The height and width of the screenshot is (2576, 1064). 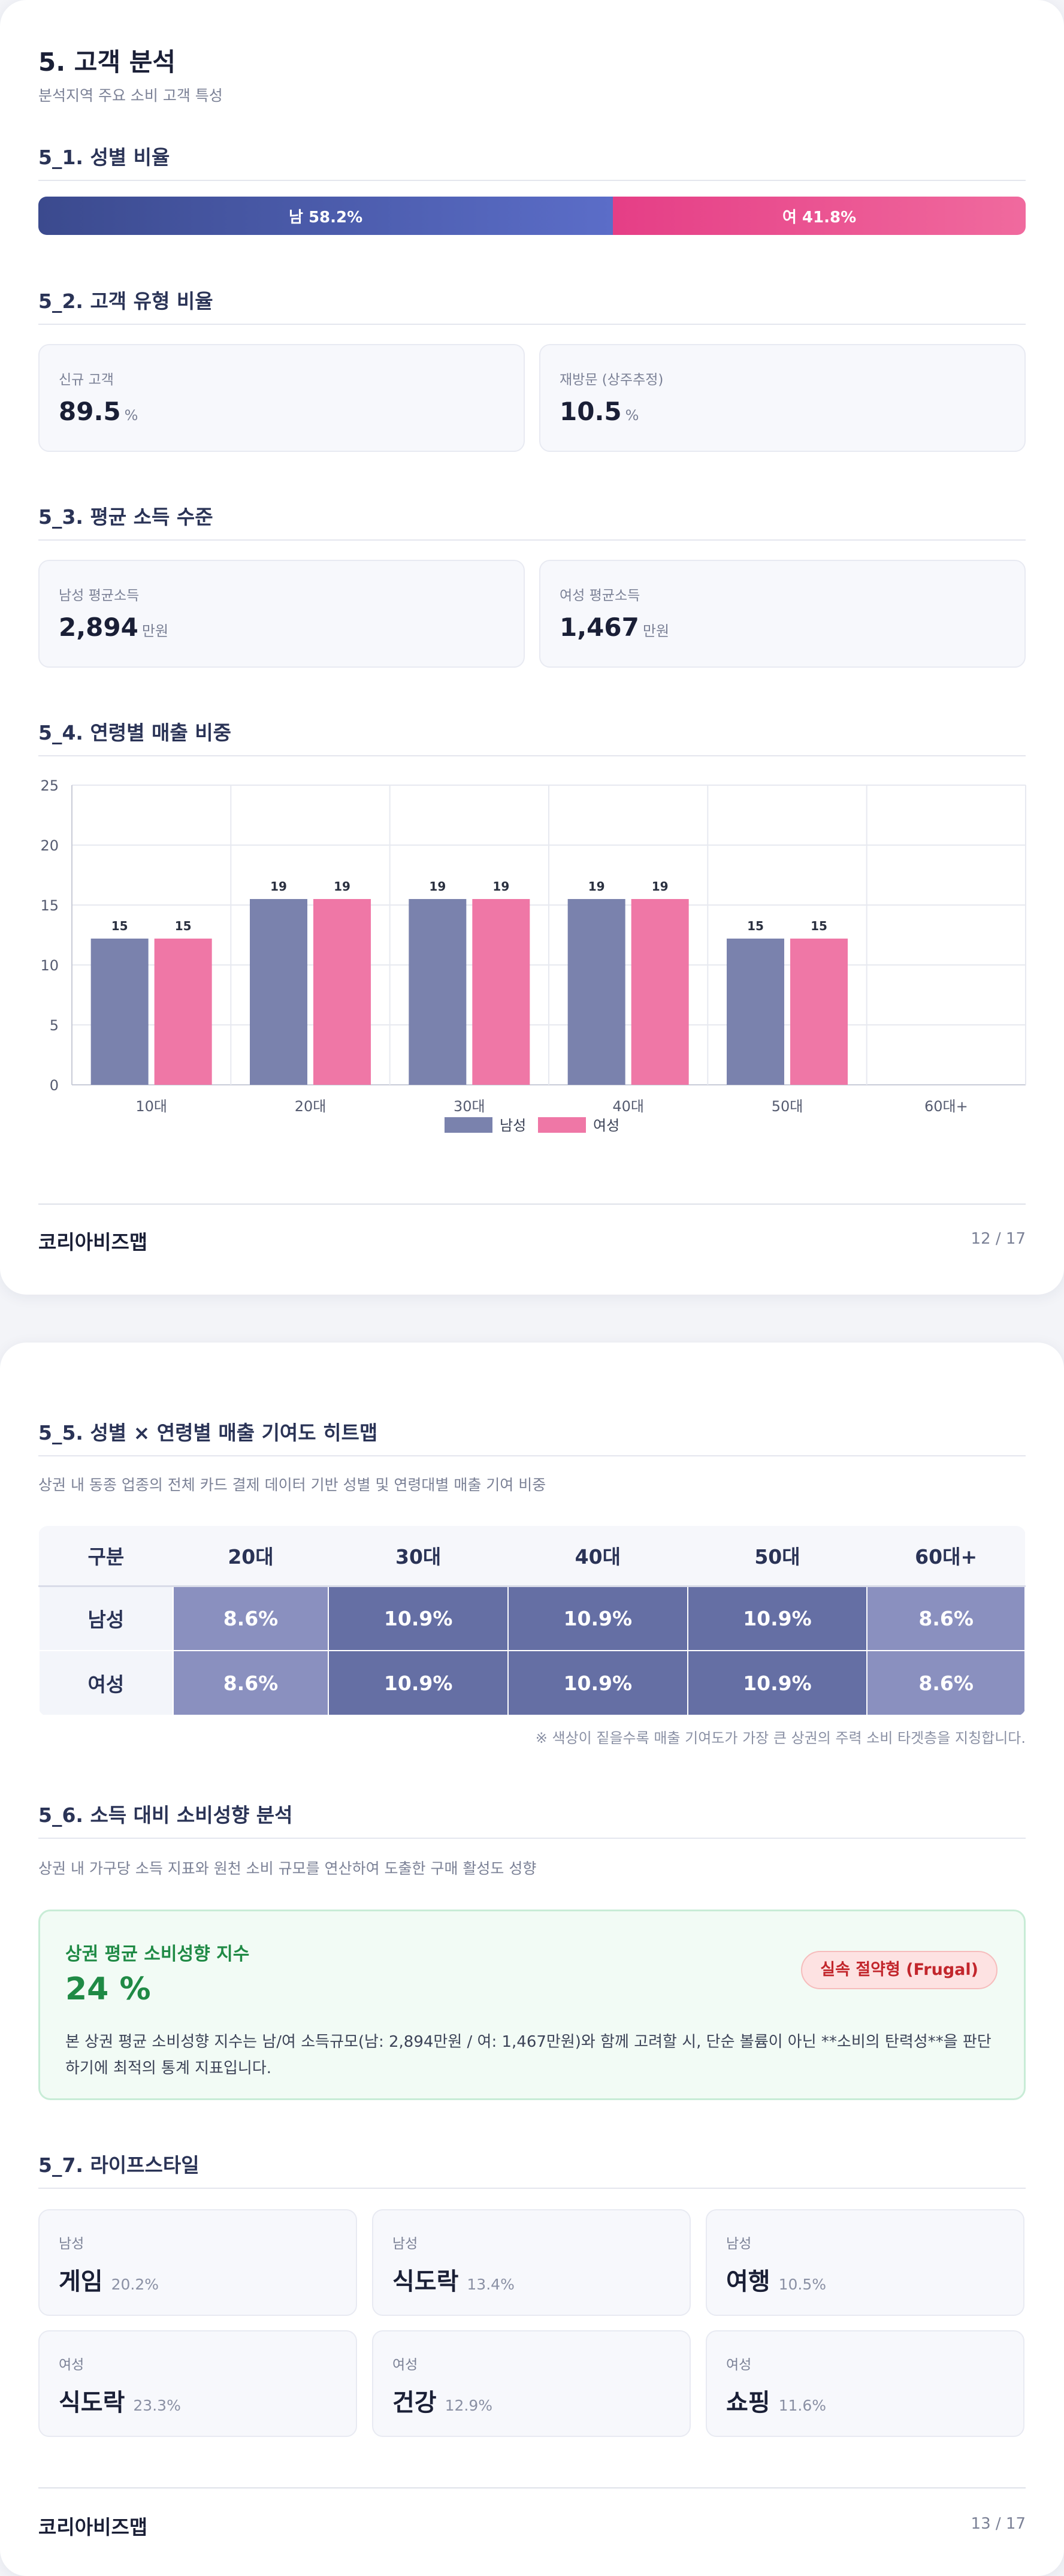 What do you see at coordinates (107, 62) in the screenshot?
I see `page-title: 5. 고객 분석` at bounding box center [107, 62].